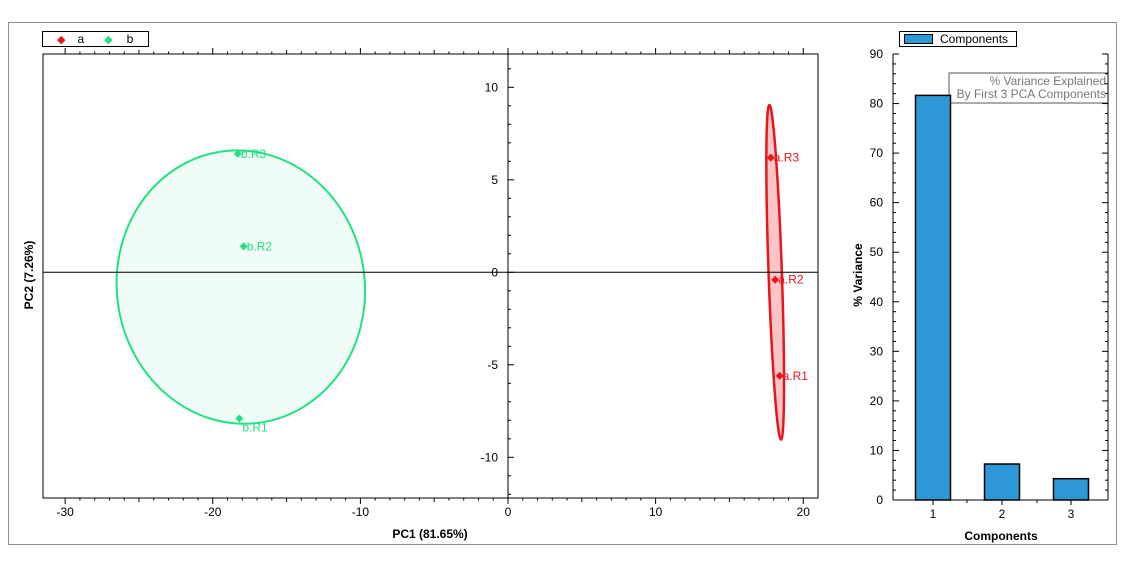 The image size is (1132, 570). I want to click on legend-label-a: a, so click(81, 39).